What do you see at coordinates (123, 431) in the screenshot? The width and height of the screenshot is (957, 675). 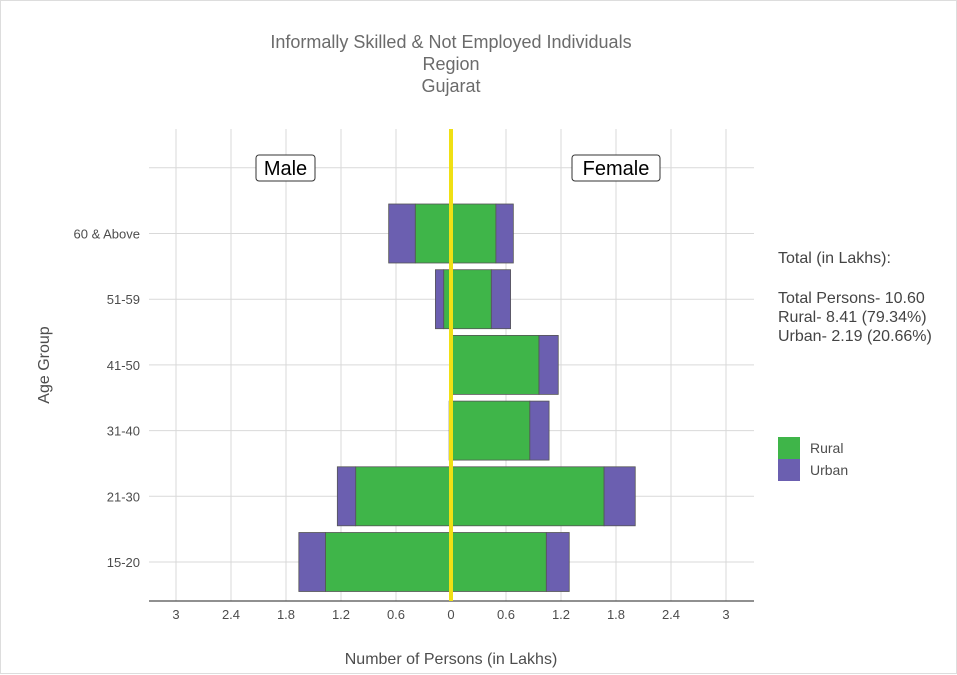 I see `y-tick-label: 31-40` at bounding box center [123, 431].